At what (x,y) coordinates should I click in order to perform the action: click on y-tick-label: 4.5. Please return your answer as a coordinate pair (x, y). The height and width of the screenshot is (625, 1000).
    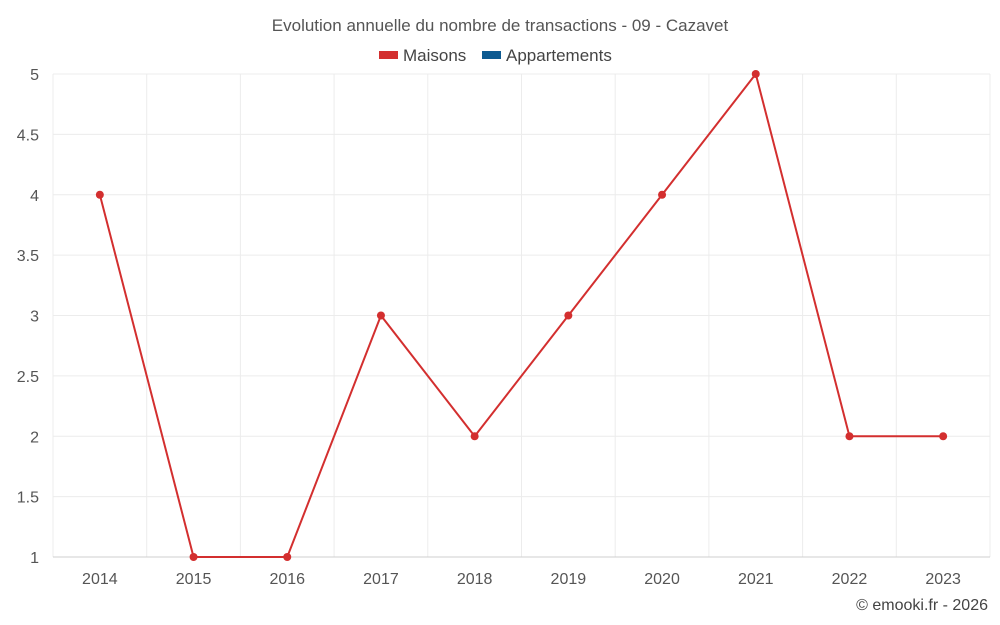
    Looking at the image, I should click on (28, 135).